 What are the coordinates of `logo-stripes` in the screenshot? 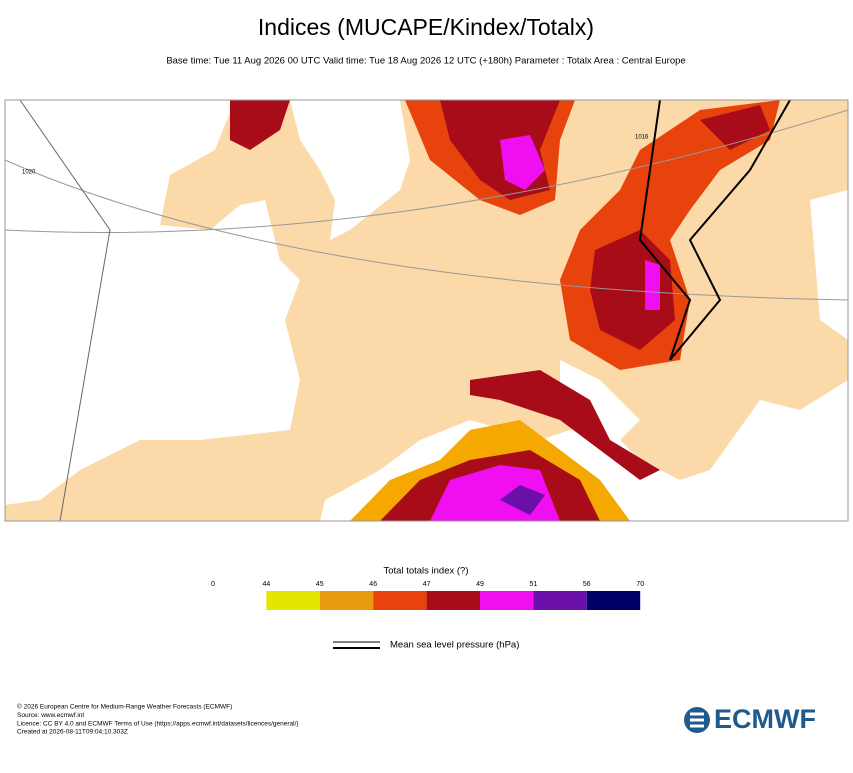 It's located at (697, 720).